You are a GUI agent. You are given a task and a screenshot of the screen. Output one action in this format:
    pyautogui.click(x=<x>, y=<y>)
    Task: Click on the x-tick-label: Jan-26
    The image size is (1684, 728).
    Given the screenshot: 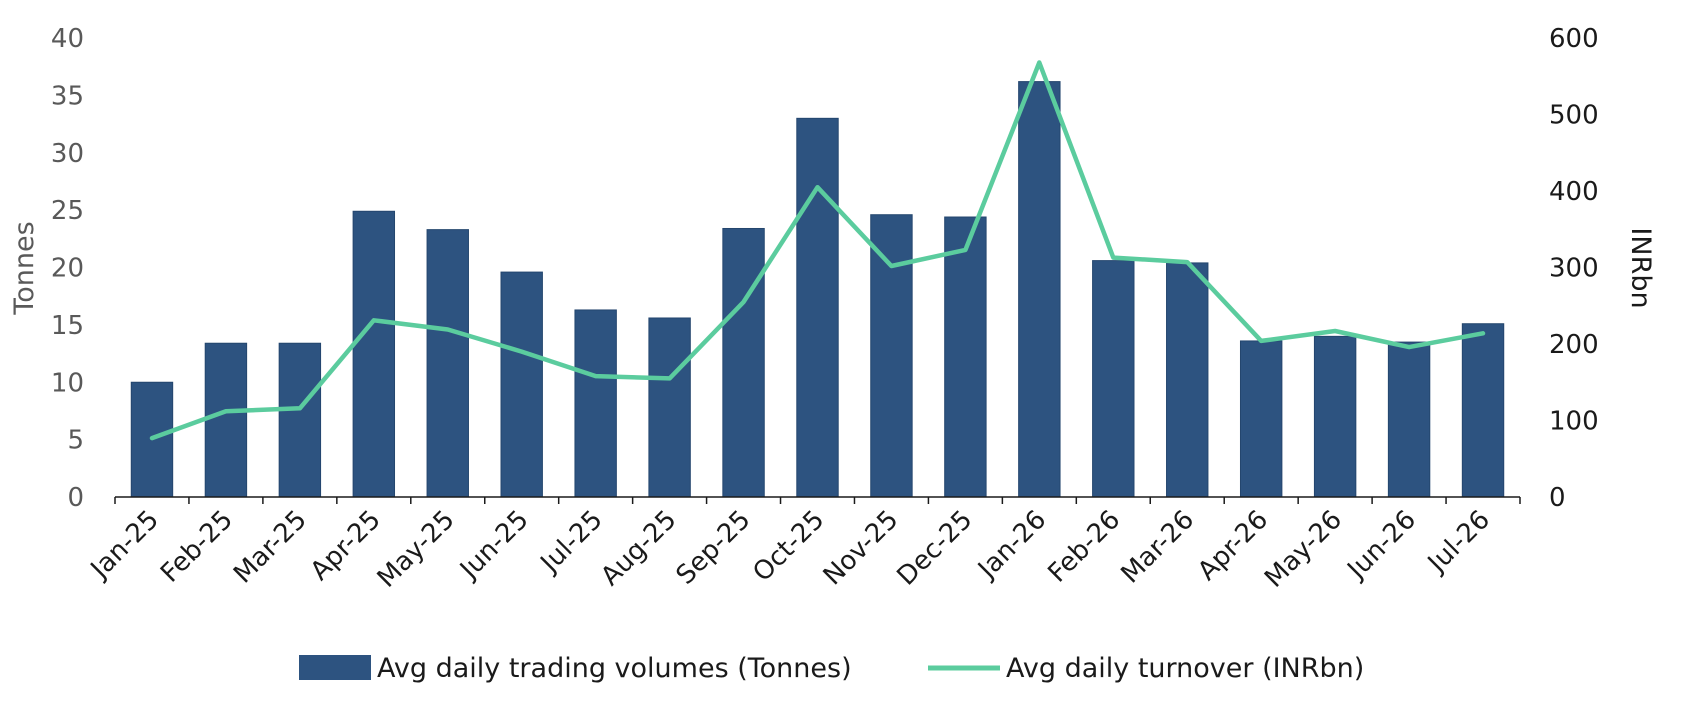 What is the action you would take?
    pyautogui.click(x=1011, y=545)
    